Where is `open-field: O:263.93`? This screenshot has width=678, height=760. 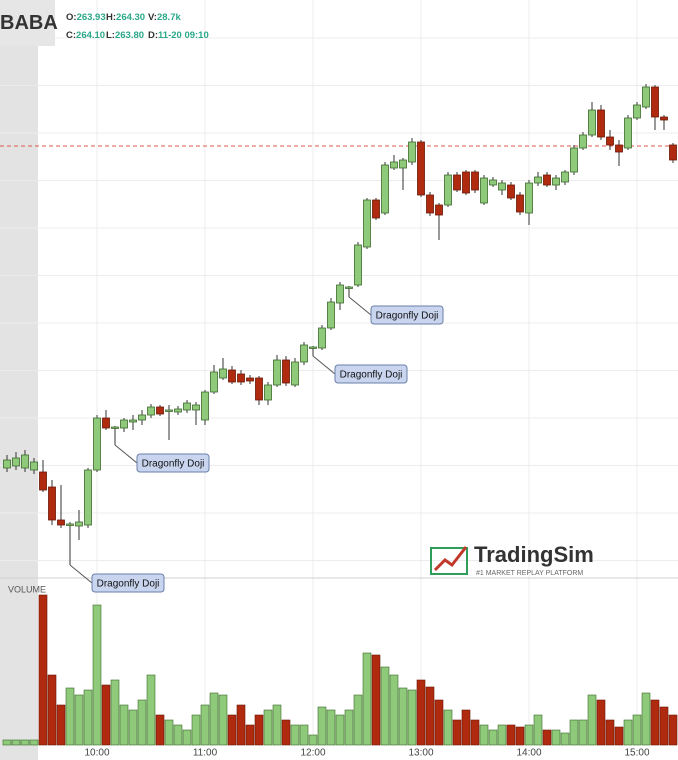 open-field: O:263.93 is located at coordinates (86, 17).